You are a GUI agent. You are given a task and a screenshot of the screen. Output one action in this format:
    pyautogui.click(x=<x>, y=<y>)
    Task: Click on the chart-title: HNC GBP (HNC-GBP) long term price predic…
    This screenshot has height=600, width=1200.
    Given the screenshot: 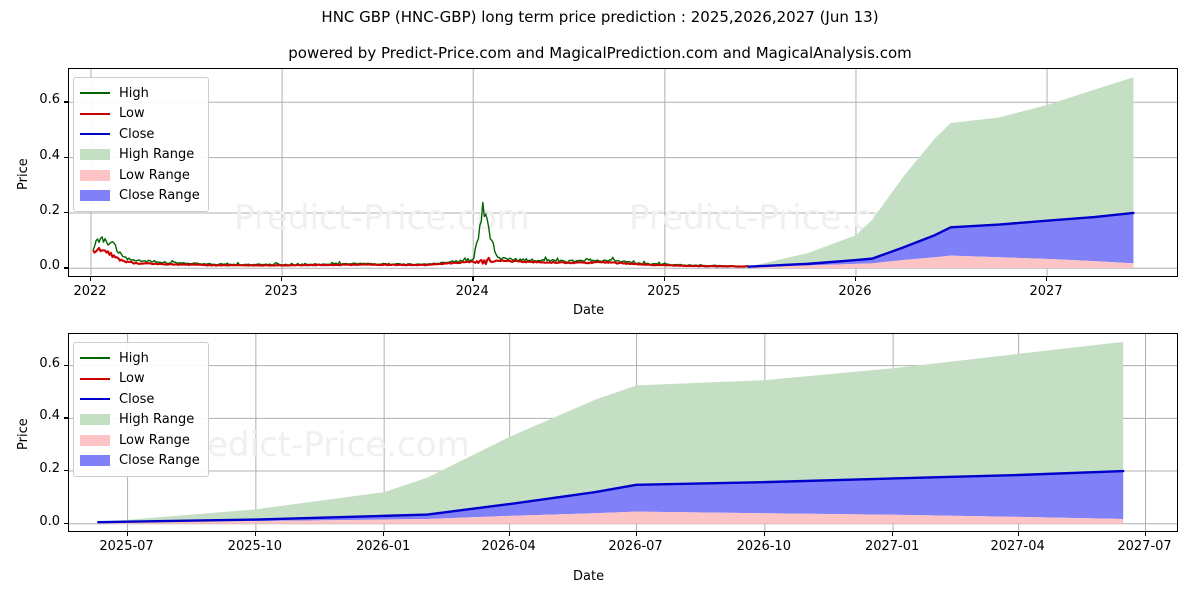 What is the action you would take?
    pyautogui.click(x=600, y=17)
    